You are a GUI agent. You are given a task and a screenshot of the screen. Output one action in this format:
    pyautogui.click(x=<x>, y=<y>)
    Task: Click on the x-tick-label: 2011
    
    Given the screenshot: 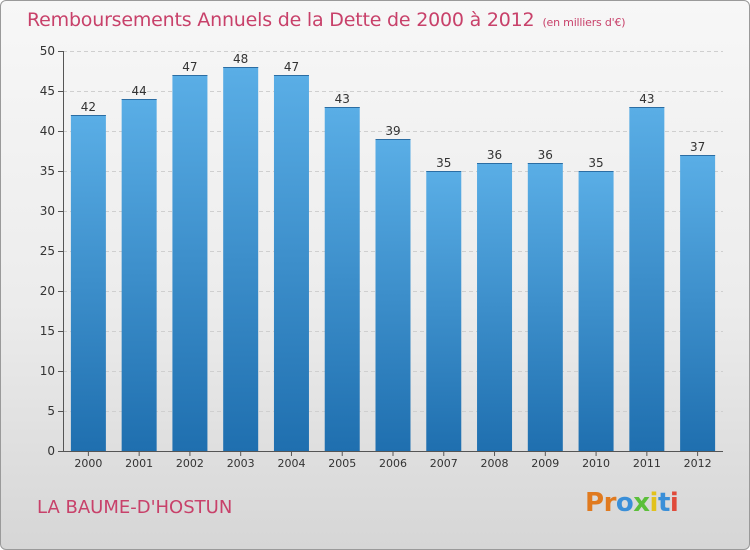 What is the action you would take?
    pyautogui.click(x=647, y=463)
    